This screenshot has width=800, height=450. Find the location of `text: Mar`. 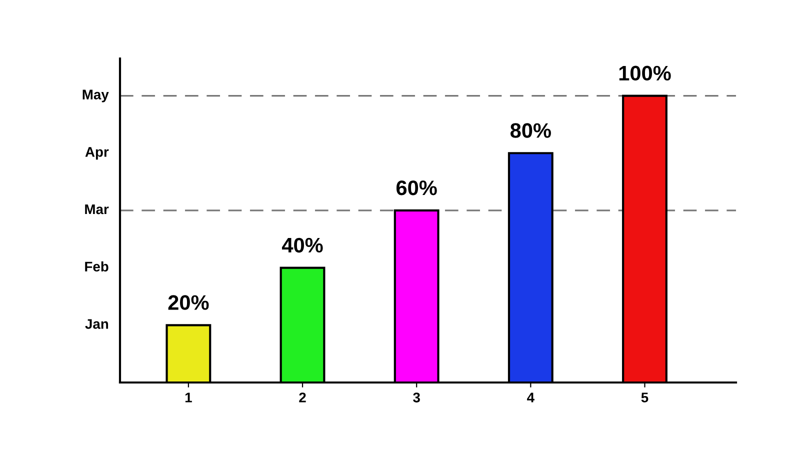

text: Mar is located at coordinates (97, 209).